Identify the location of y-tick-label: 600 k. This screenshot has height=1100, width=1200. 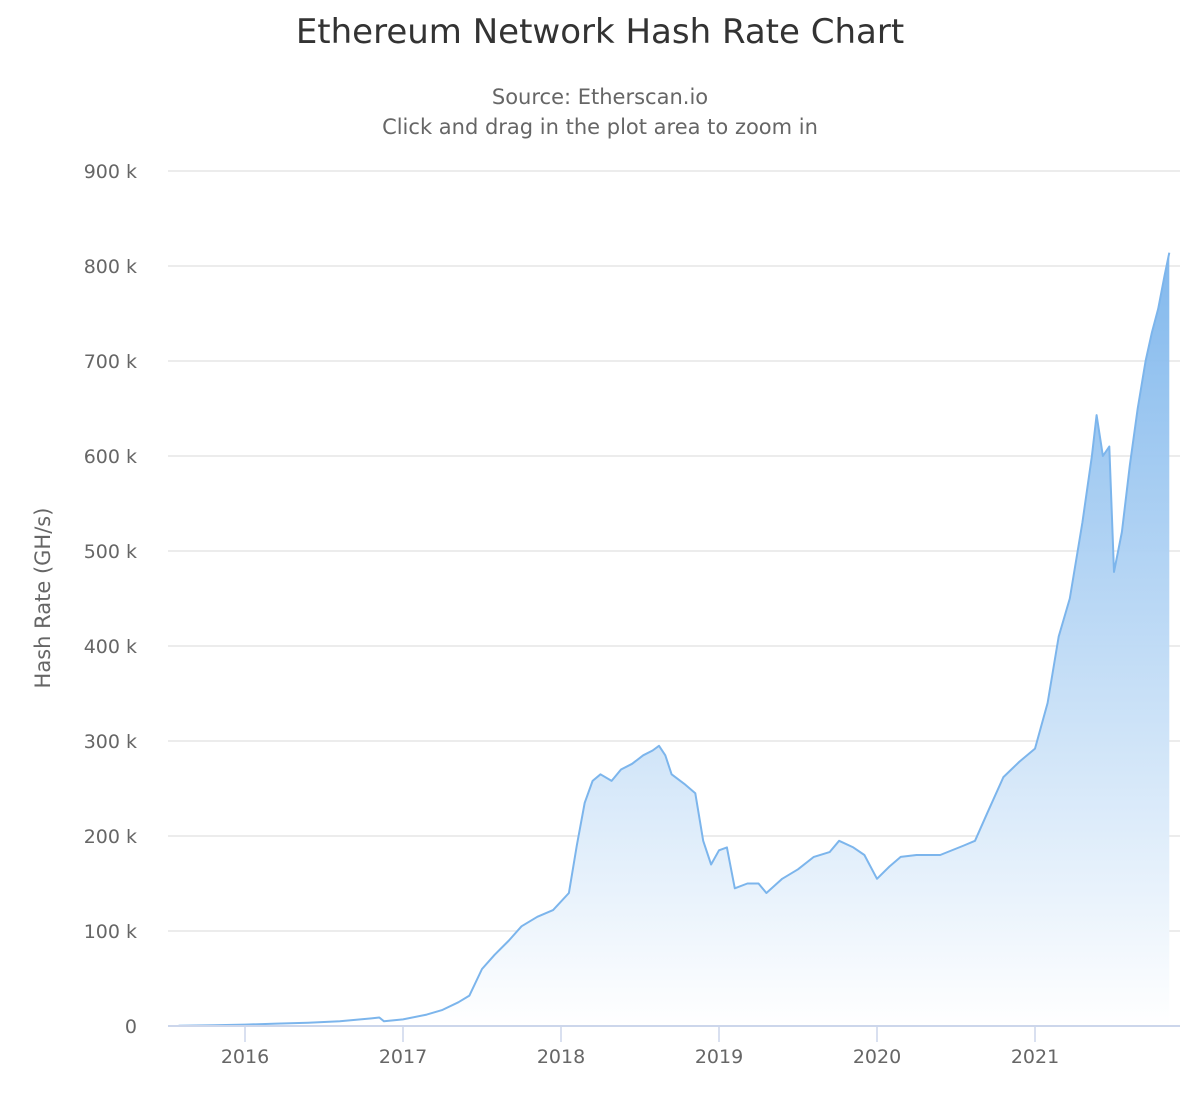
(110, 457).